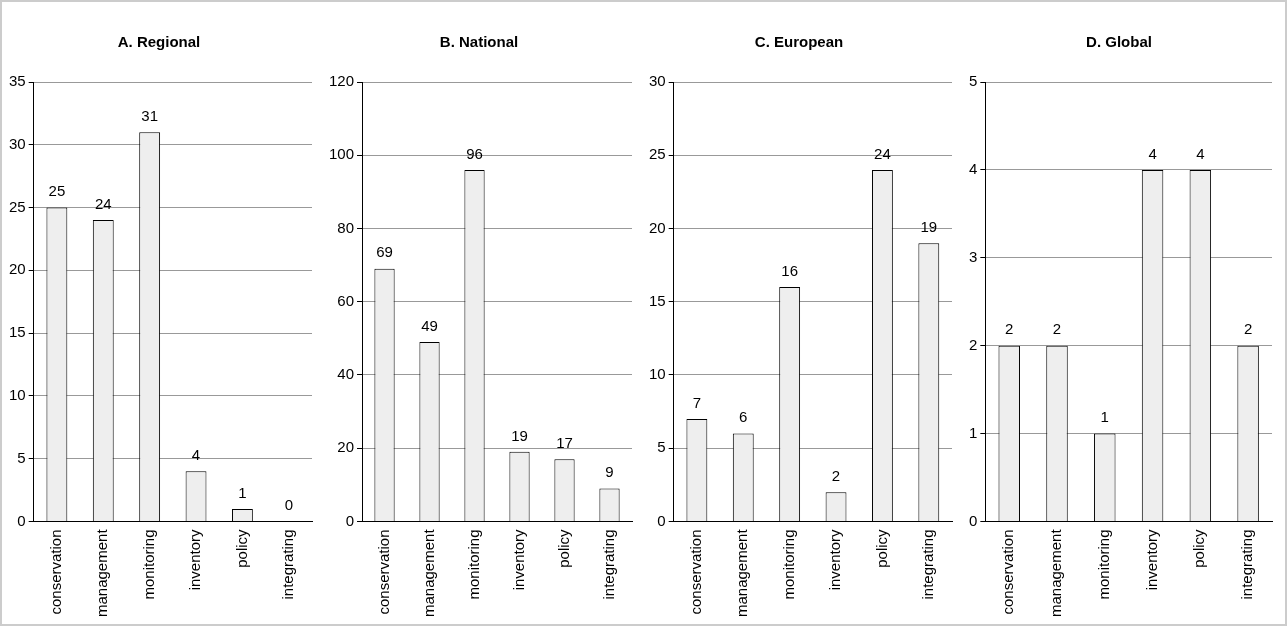 The width and height of the screenshot is (1287, 626). What do you see at coordinates (346, 374) in the screenshot?
I see `y-tick-label: 40` at bounding box center [346, 374].